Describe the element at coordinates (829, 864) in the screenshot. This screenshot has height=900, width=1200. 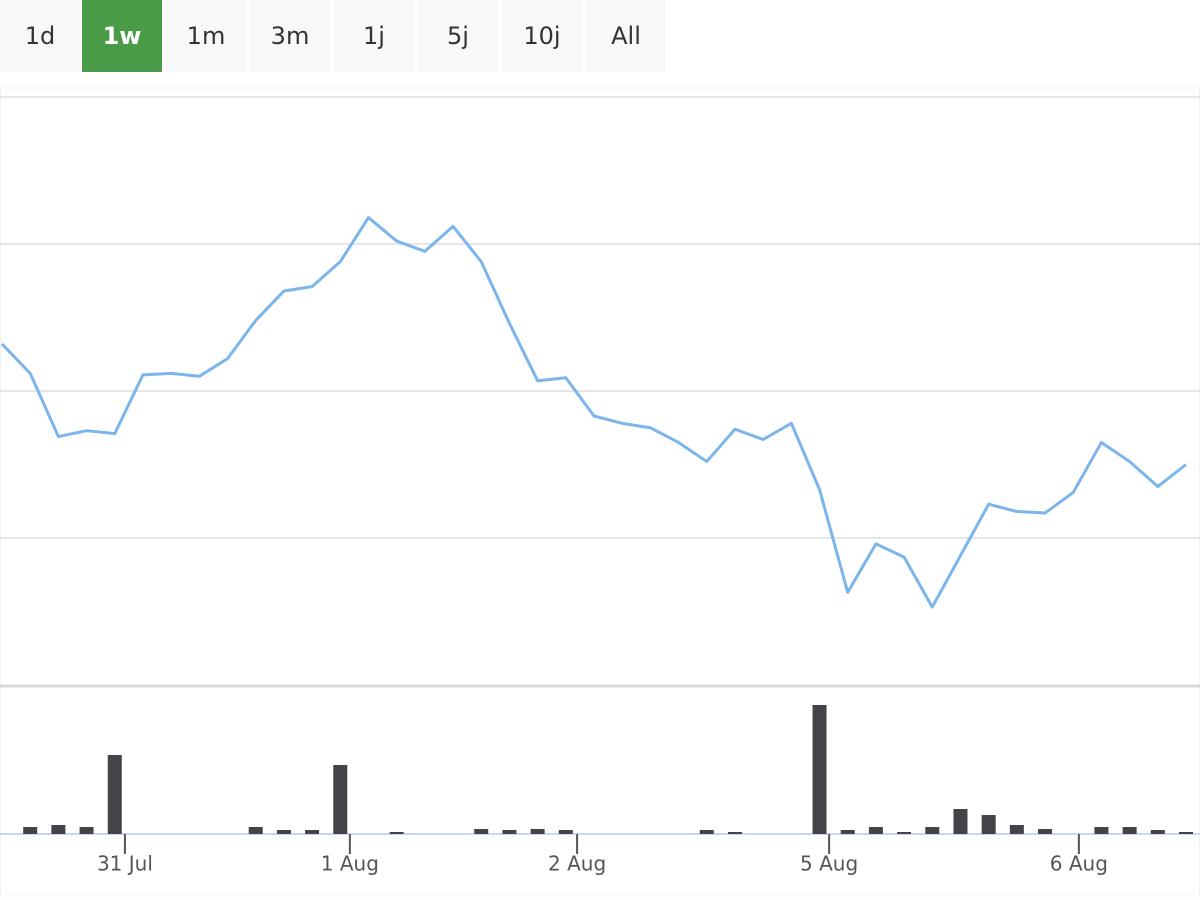
I see `x-tick-label: 5 Aug` at that location.